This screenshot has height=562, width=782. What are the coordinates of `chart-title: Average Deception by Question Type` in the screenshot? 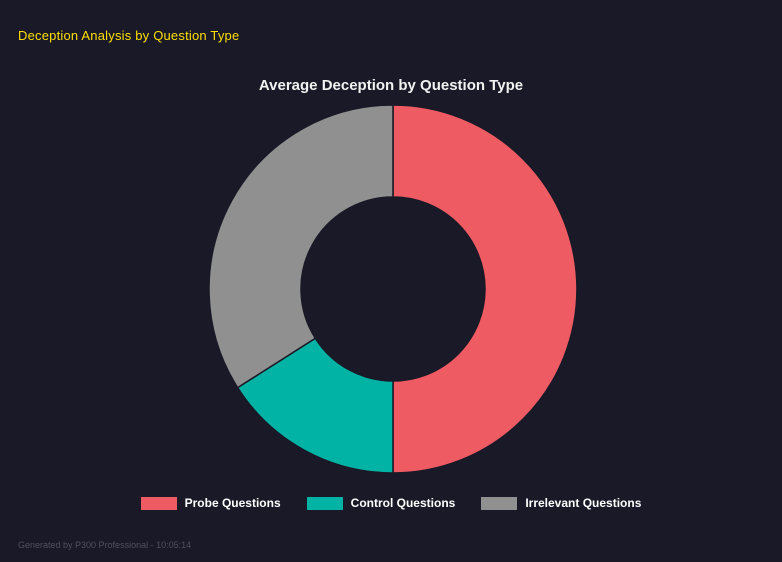 It's located at (391, 85).